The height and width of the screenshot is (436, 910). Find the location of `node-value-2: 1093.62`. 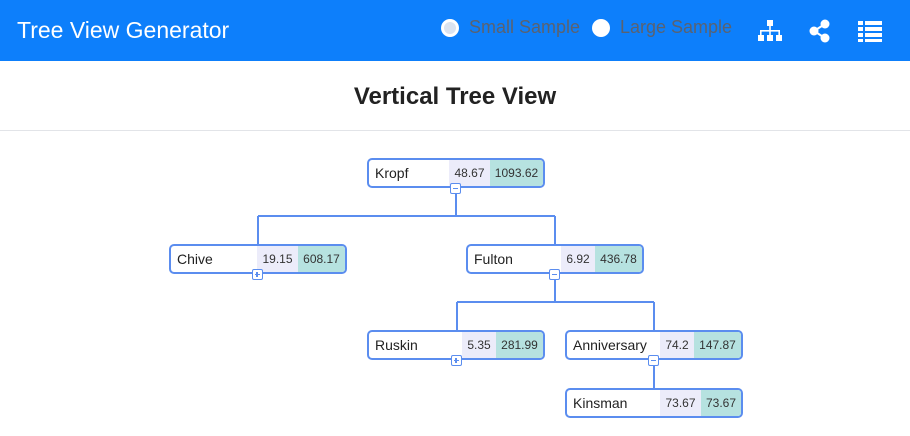

node-value-2: 1093.62 is located at coordinates (516, 173).